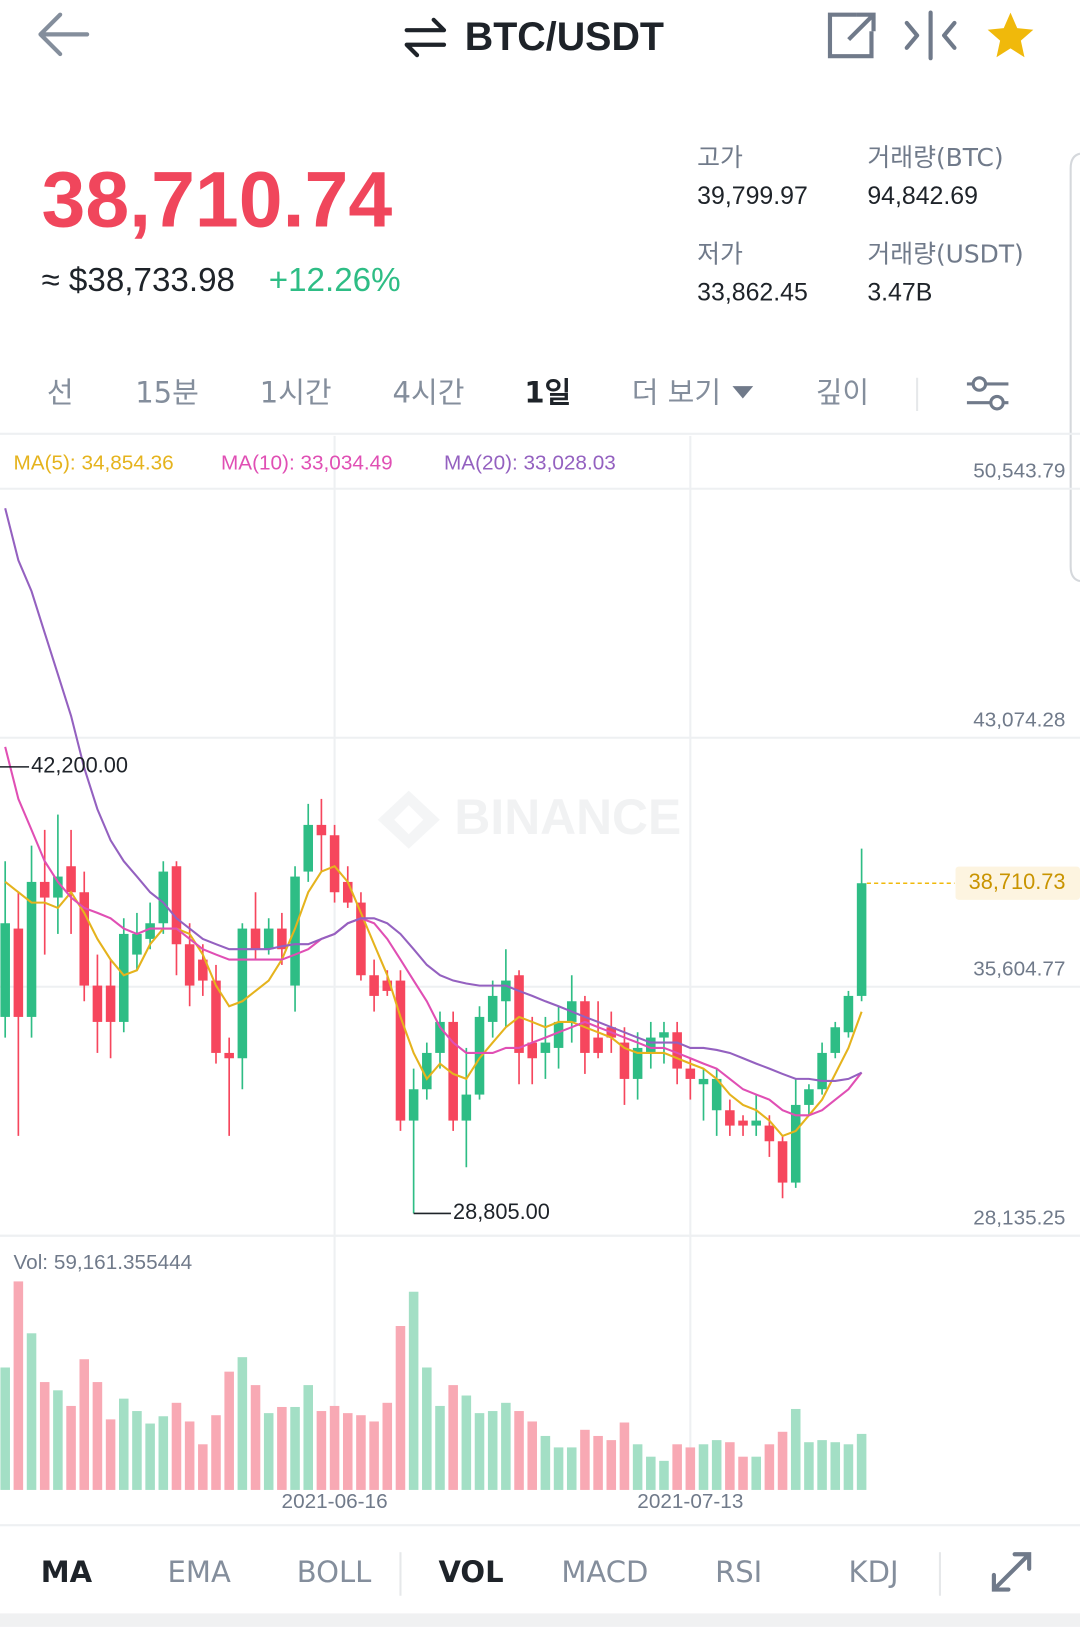  I want to click on stat-value: 94,842.69, so click(922, 196).